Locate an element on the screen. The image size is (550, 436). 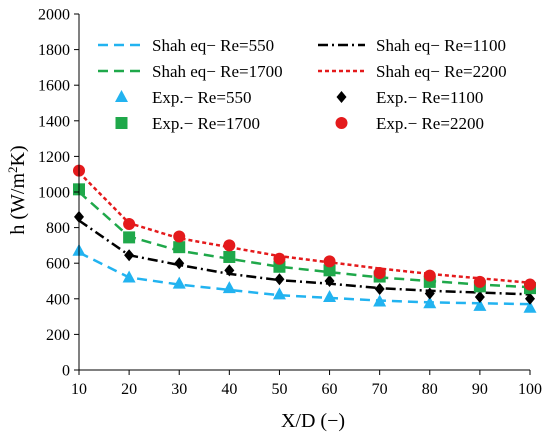
legend-label-shah-eq-re-1700: Shah eq− Re=1700 is located at coordinates (217, 71).